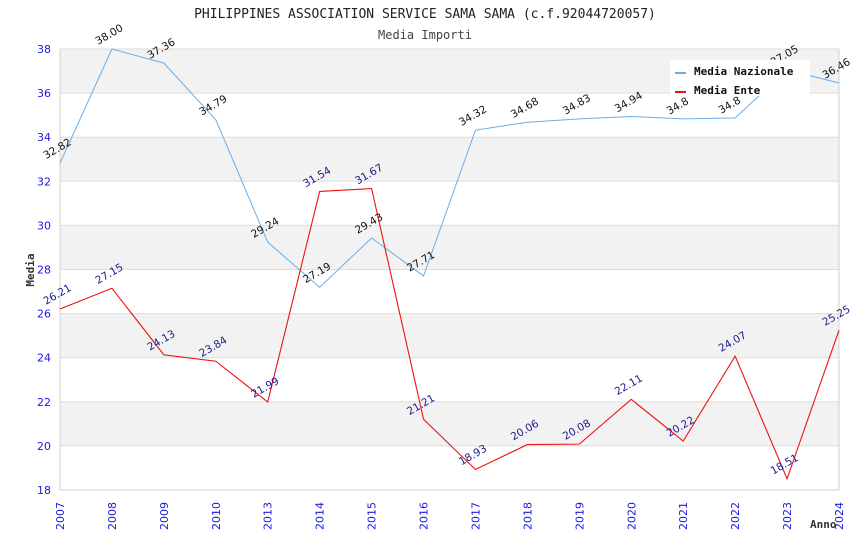  Describe the element at coordinates (109, 34) in the screenshot. I see `data-label: 38.00` at that location.